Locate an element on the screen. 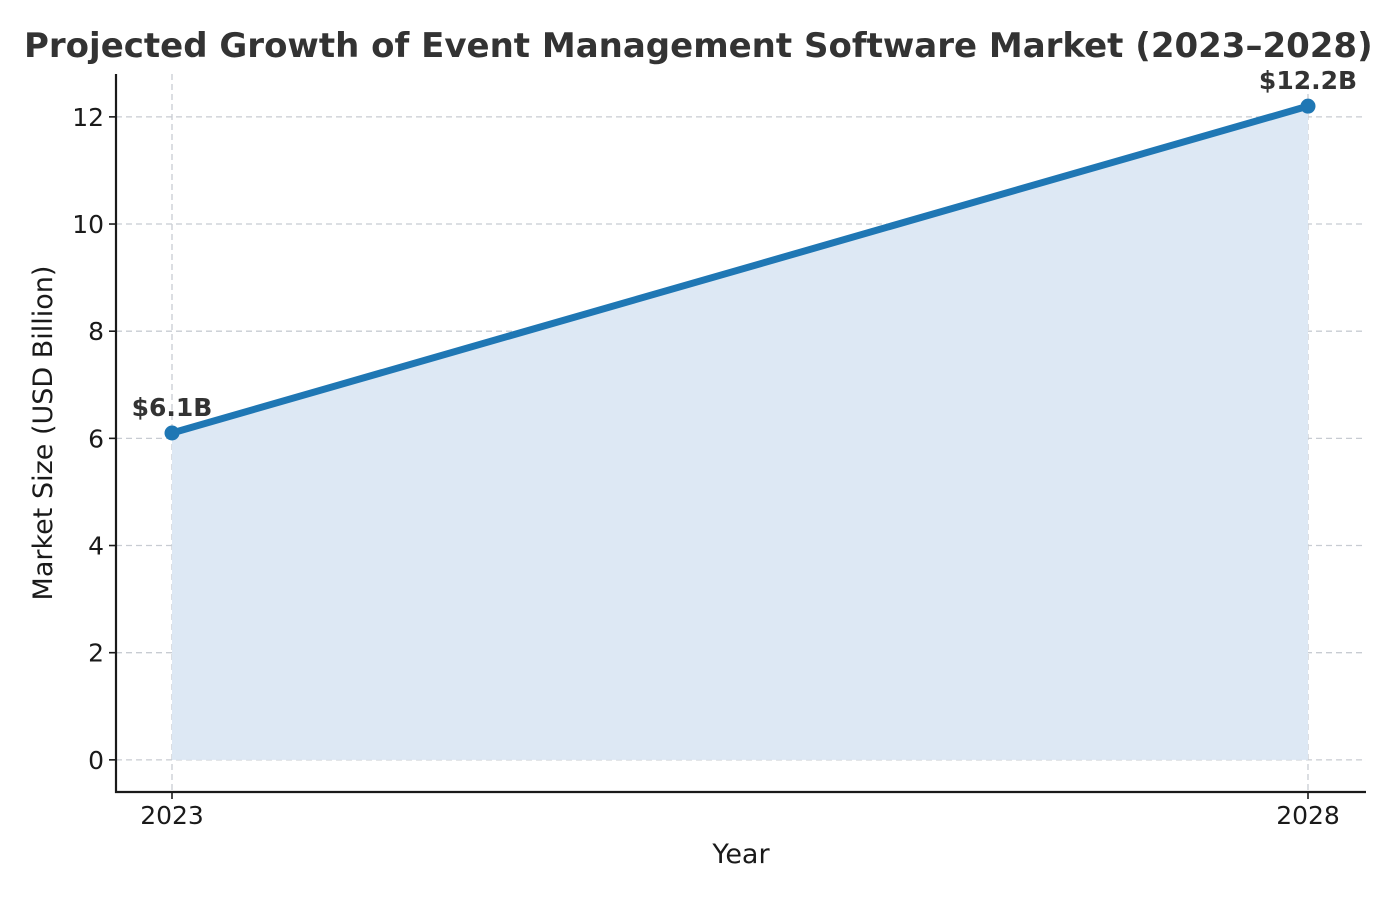 This screenshot has height=900, width=1400. y-tick-label: 8 is located at coordinates (96, 331).